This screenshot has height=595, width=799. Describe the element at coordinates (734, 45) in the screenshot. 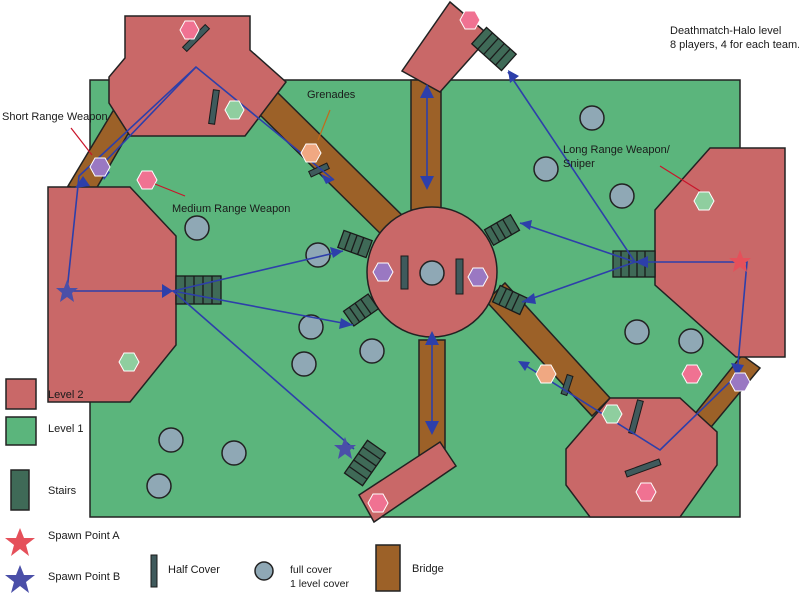

I see `map-title-line2: 8 players, 4 for each team.` at that location.